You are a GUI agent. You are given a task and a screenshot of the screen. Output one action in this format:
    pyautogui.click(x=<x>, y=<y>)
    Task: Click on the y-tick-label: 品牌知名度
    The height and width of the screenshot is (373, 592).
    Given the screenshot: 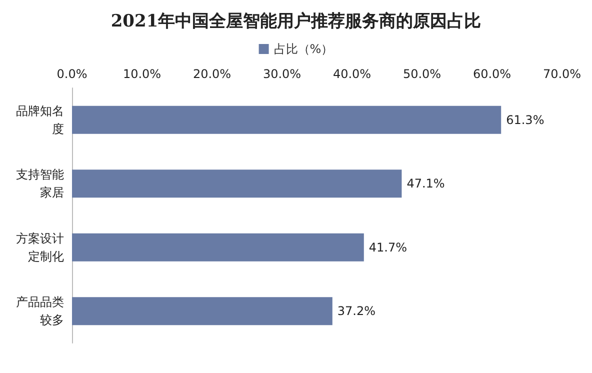 What is the action you would take?
    pyautogui.click(x=40, y=120)
    